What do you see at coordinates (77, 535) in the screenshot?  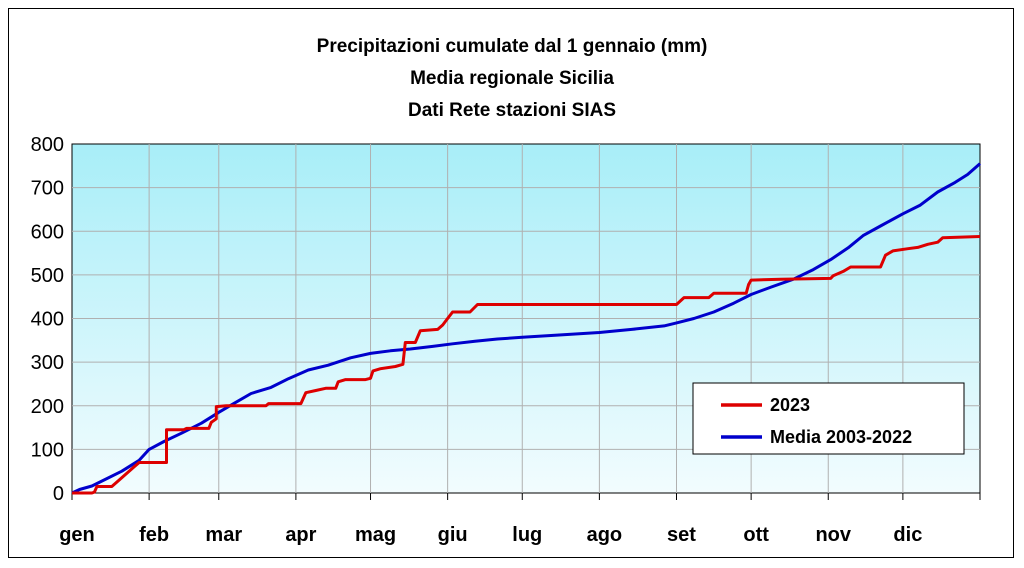 I see `x-tick-label-gen: gen` at bounding box center [77, 535].